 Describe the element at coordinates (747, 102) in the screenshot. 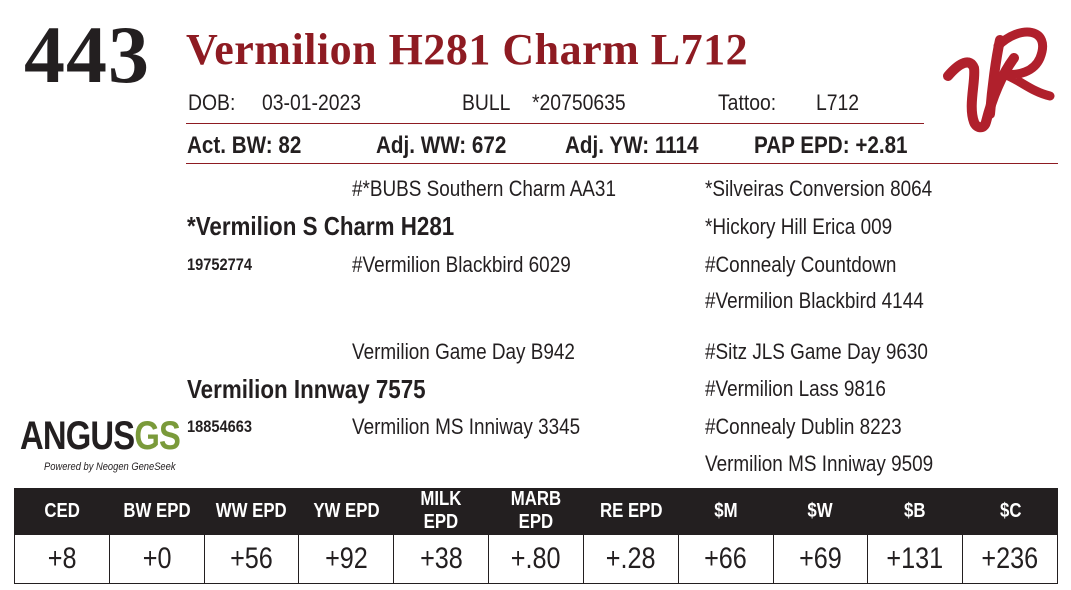

I see `tattoo-label: Tattoo:` at that location.